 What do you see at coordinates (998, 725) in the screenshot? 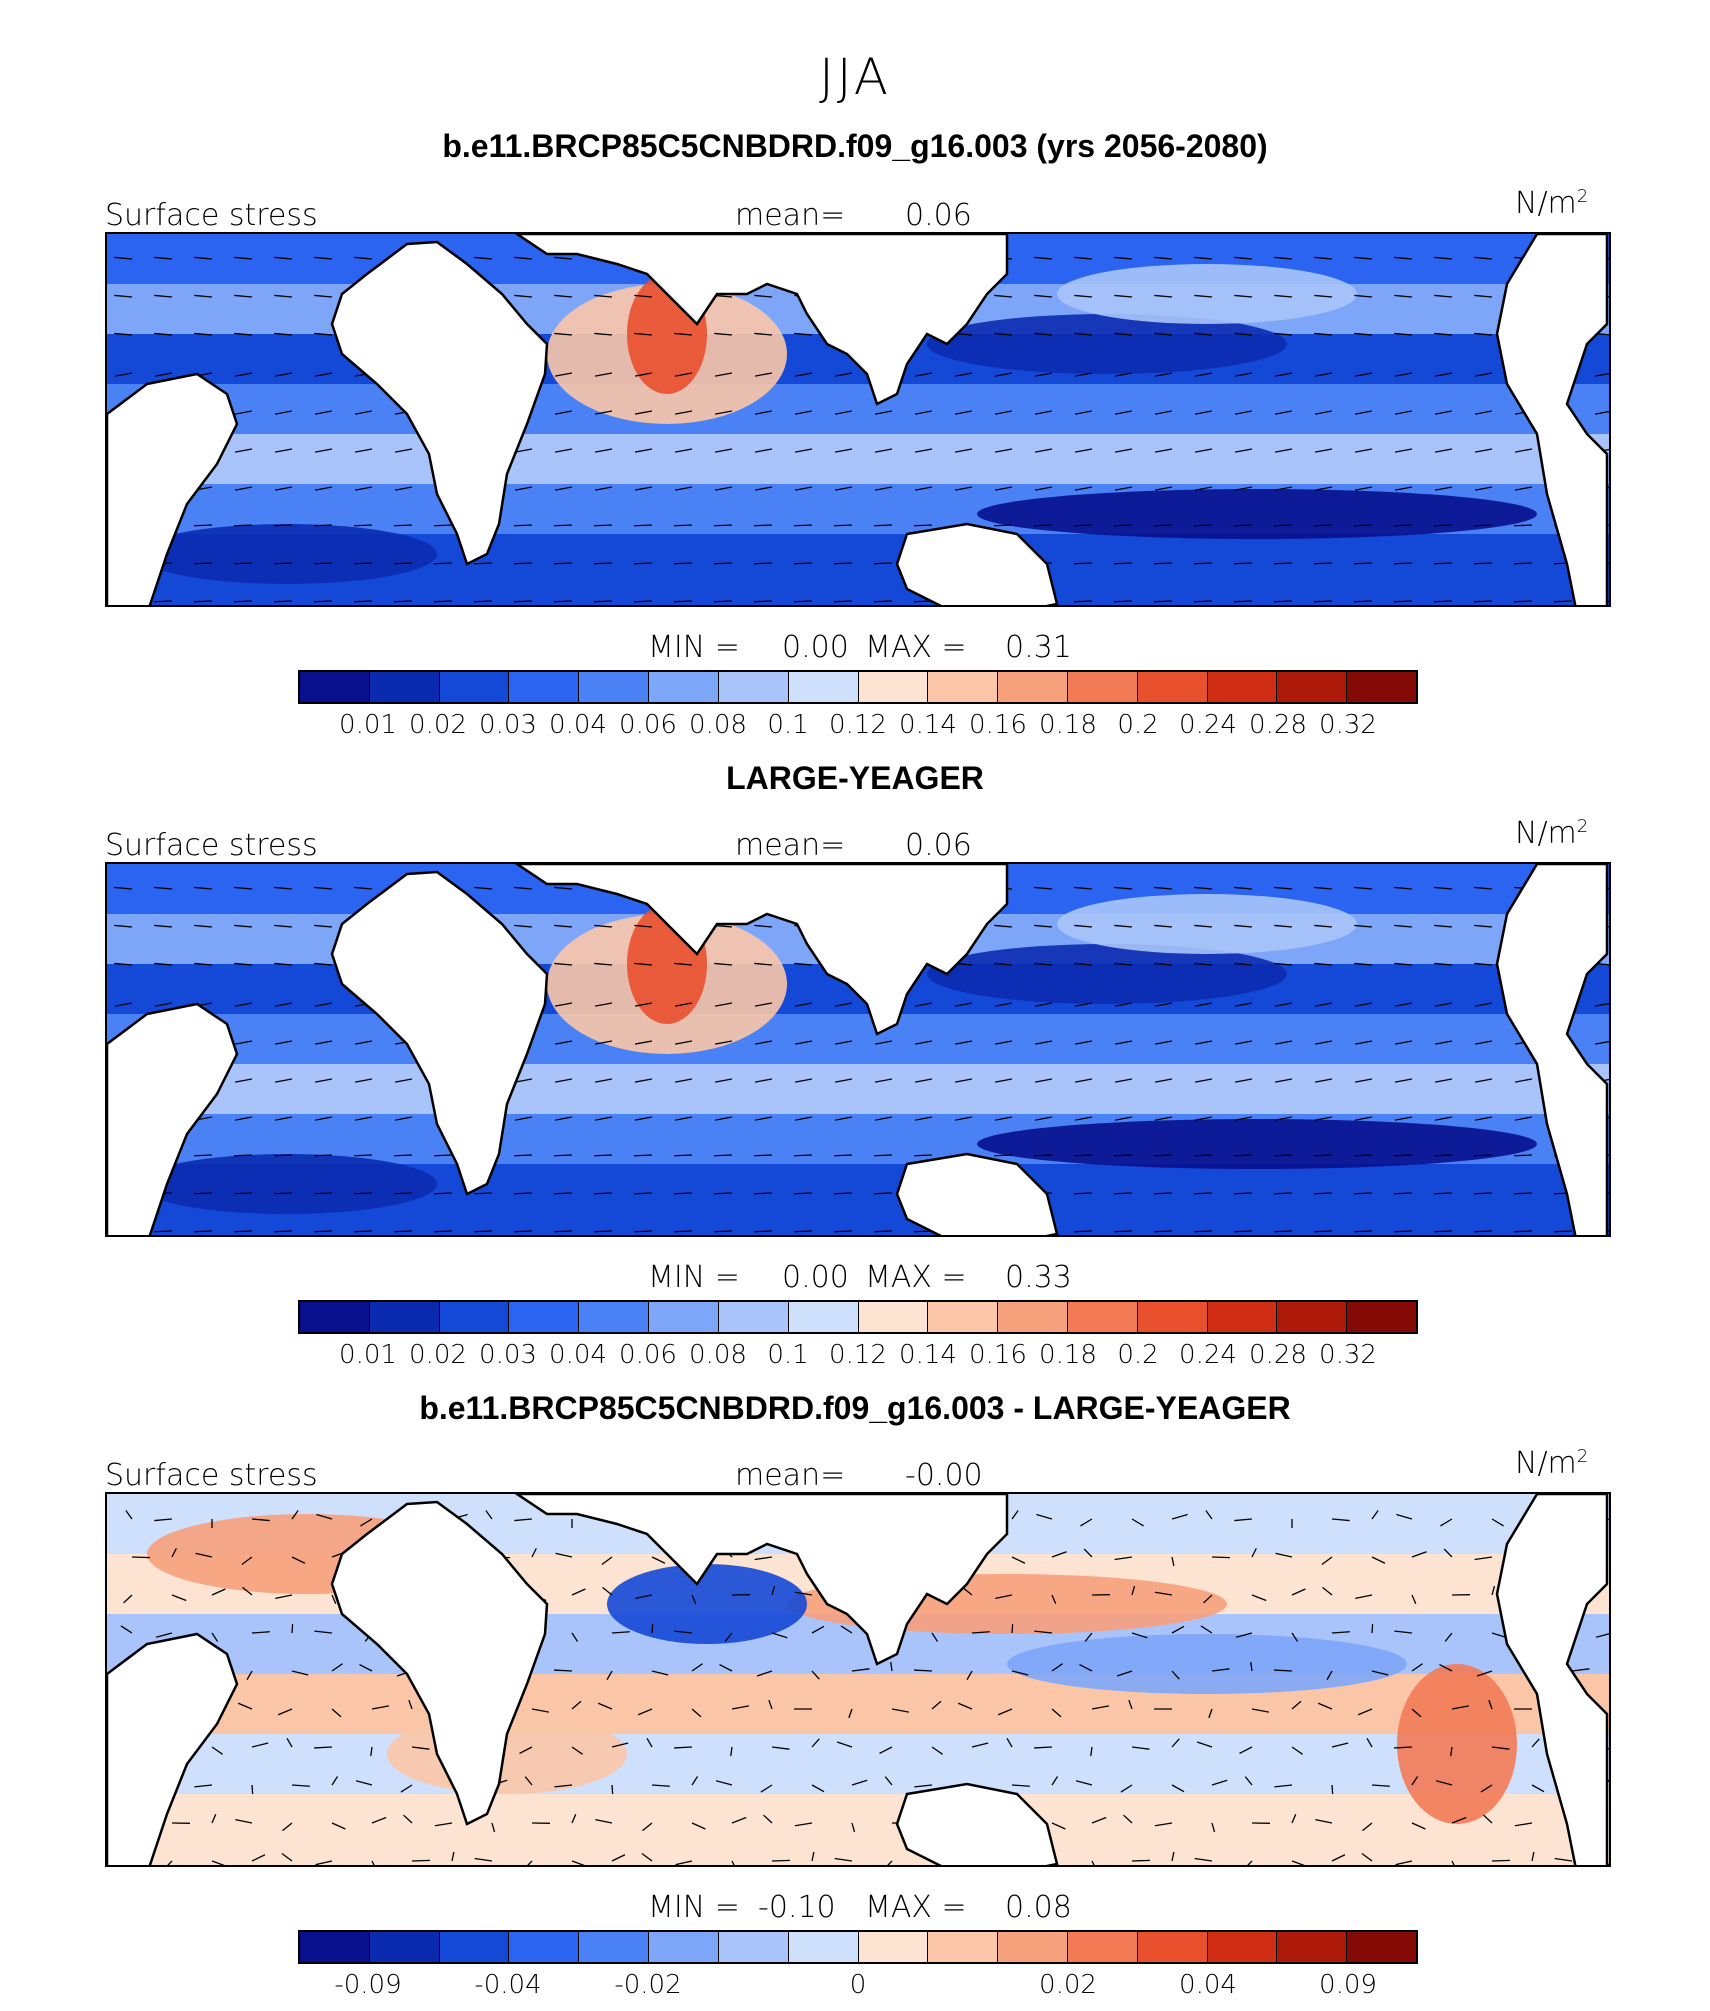
I see `colorbar-tick-label: 0.16` at bounding box center [998, 725].